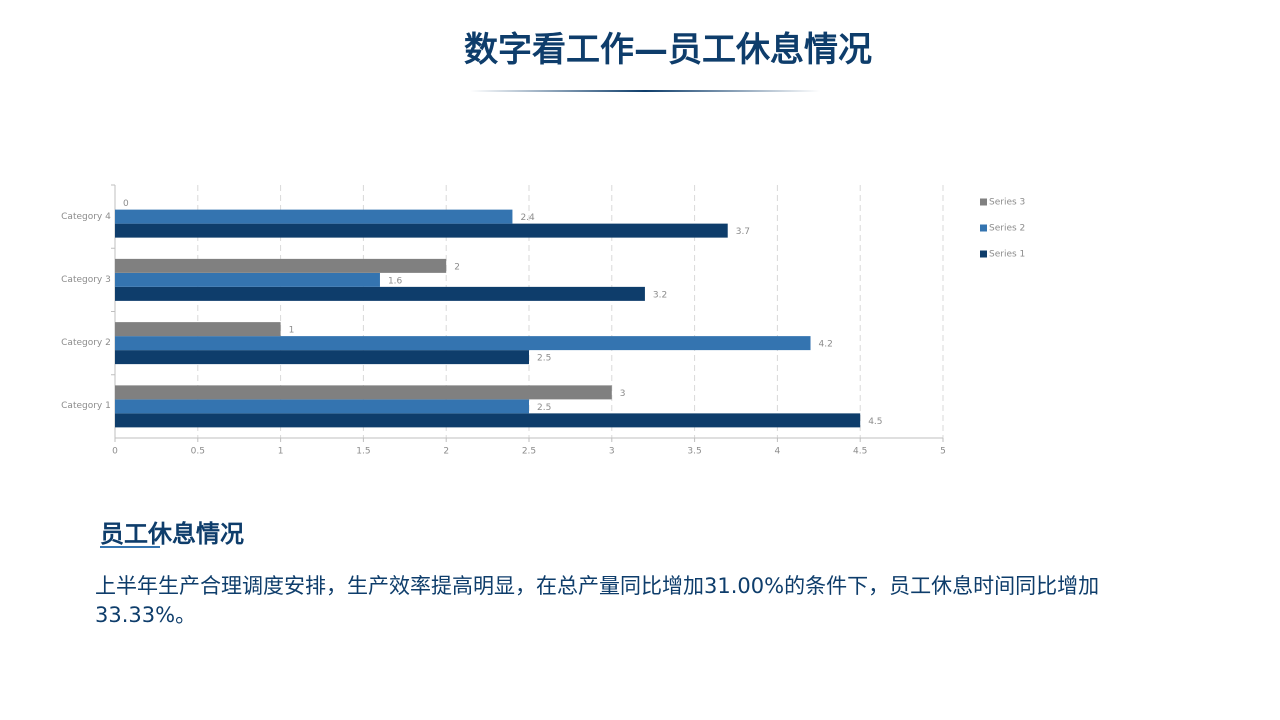 This screenshot has height=720, width=1280. I want to click on category-label-box: Category 2, so click(86, 343).